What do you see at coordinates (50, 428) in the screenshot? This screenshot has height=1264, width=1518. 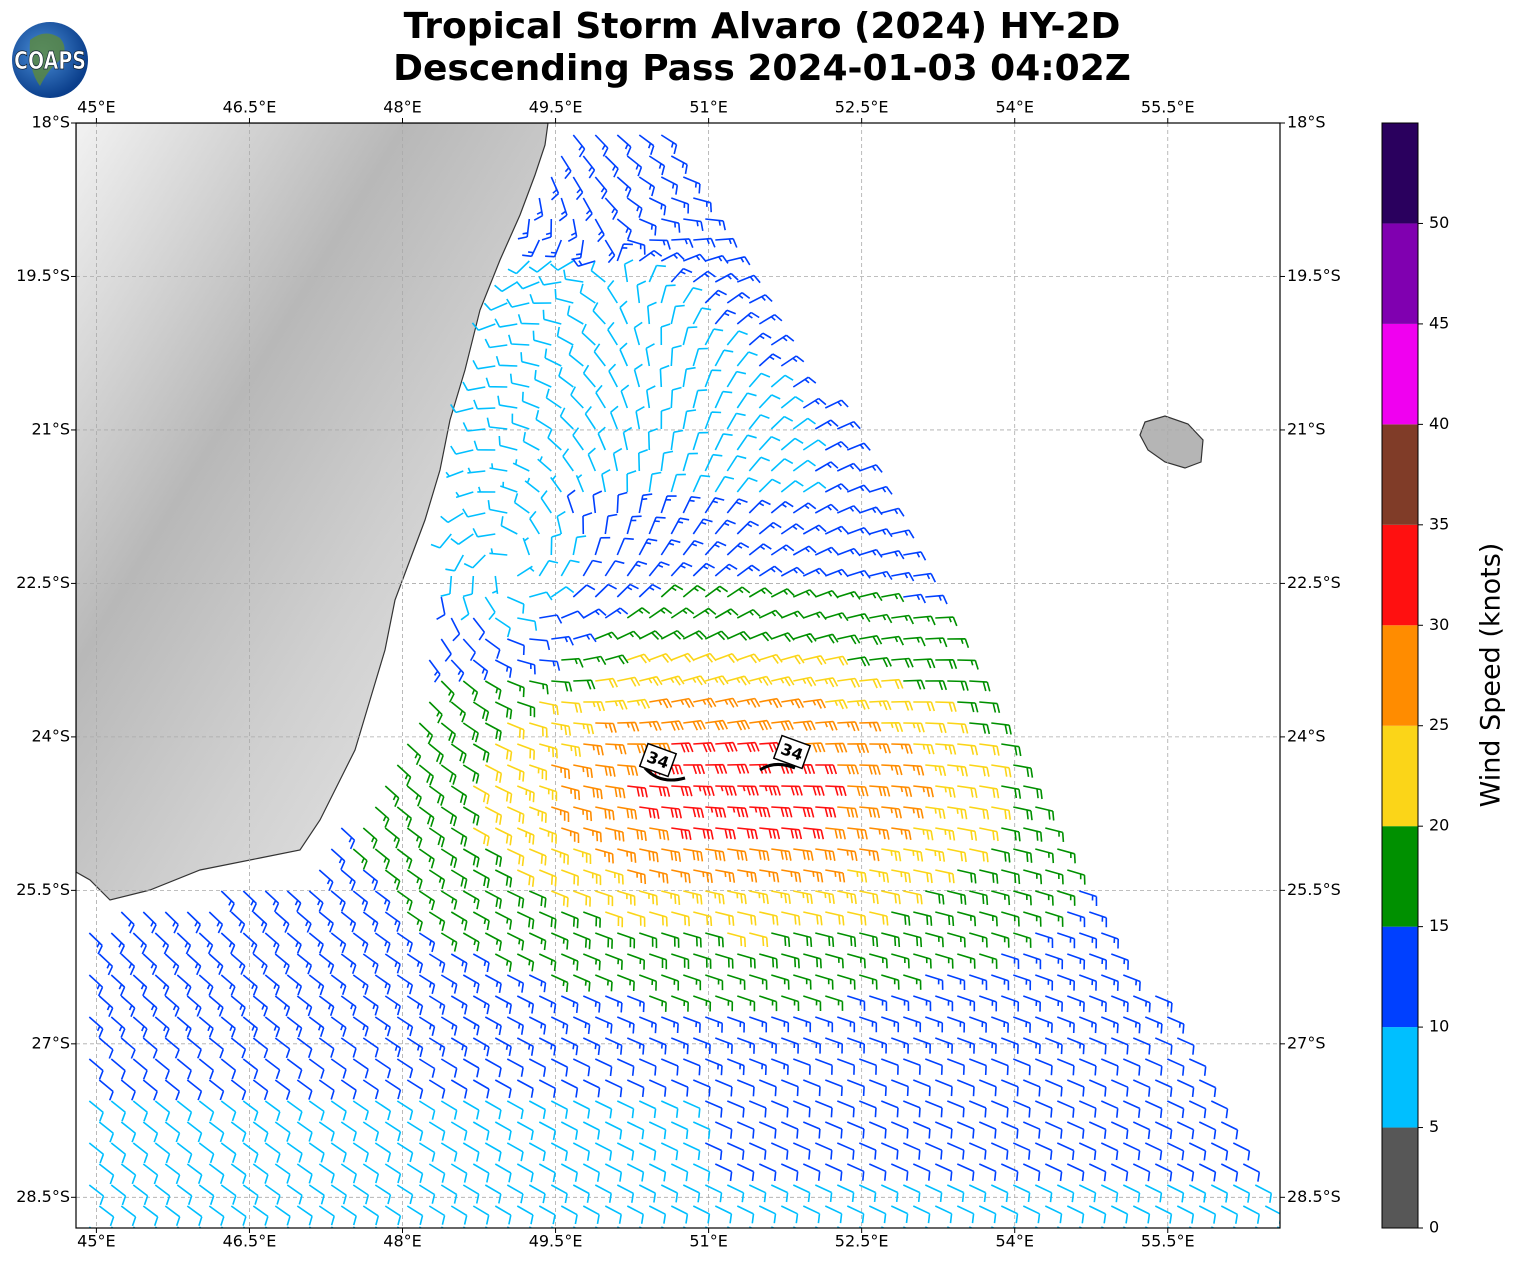 I see `y-tick-label: 21°S` at bounding box center [50, 428].